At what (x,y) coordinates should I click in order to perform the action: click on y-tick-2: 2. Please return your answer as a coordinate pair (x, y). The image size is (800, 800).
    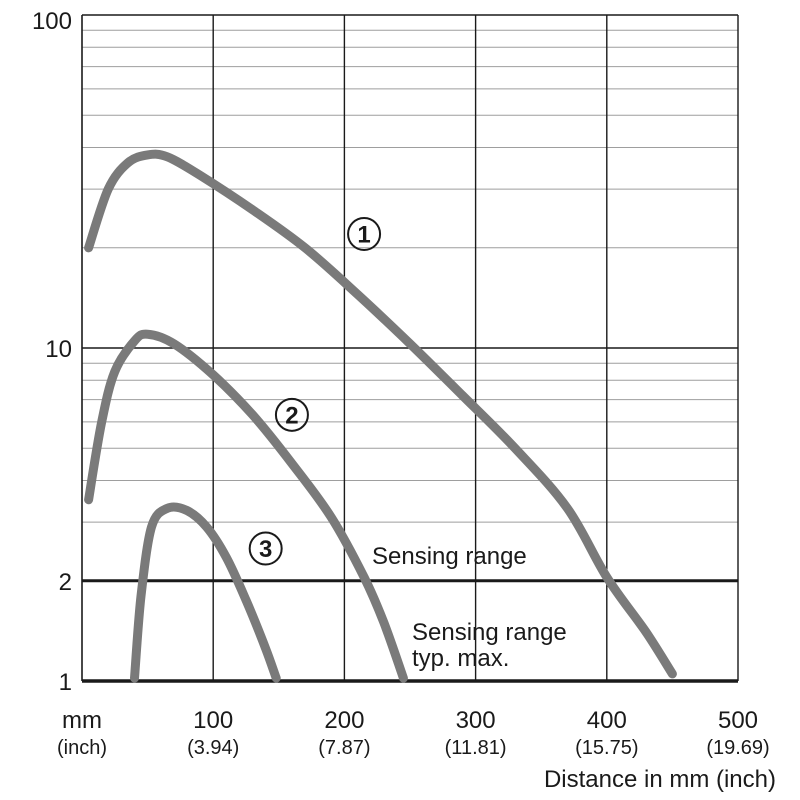
    Looking at the image, I should click on (65, 582).